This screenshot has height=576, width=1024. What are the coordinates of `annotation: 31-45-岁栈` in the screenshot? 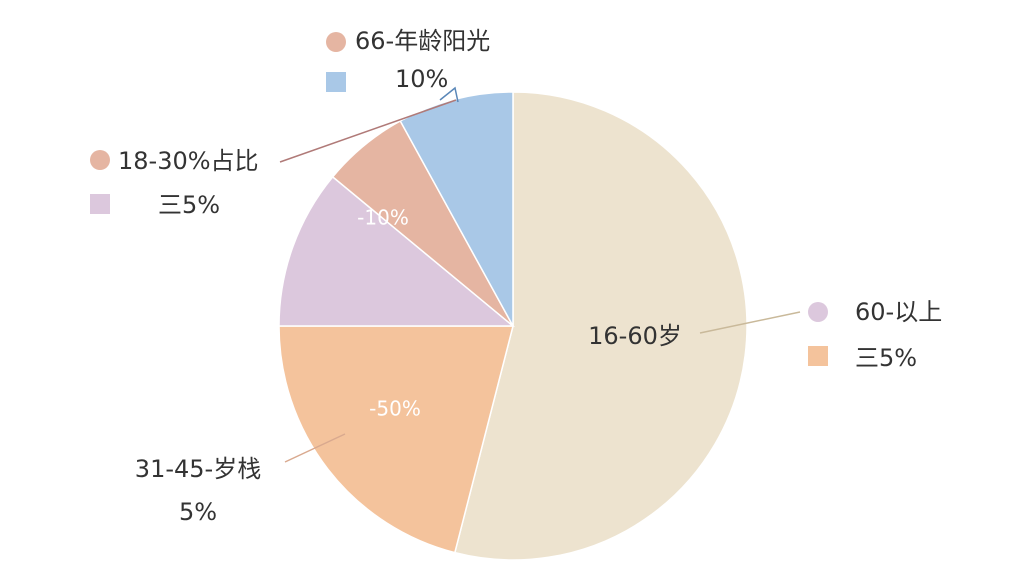 It's located at (198, 469).